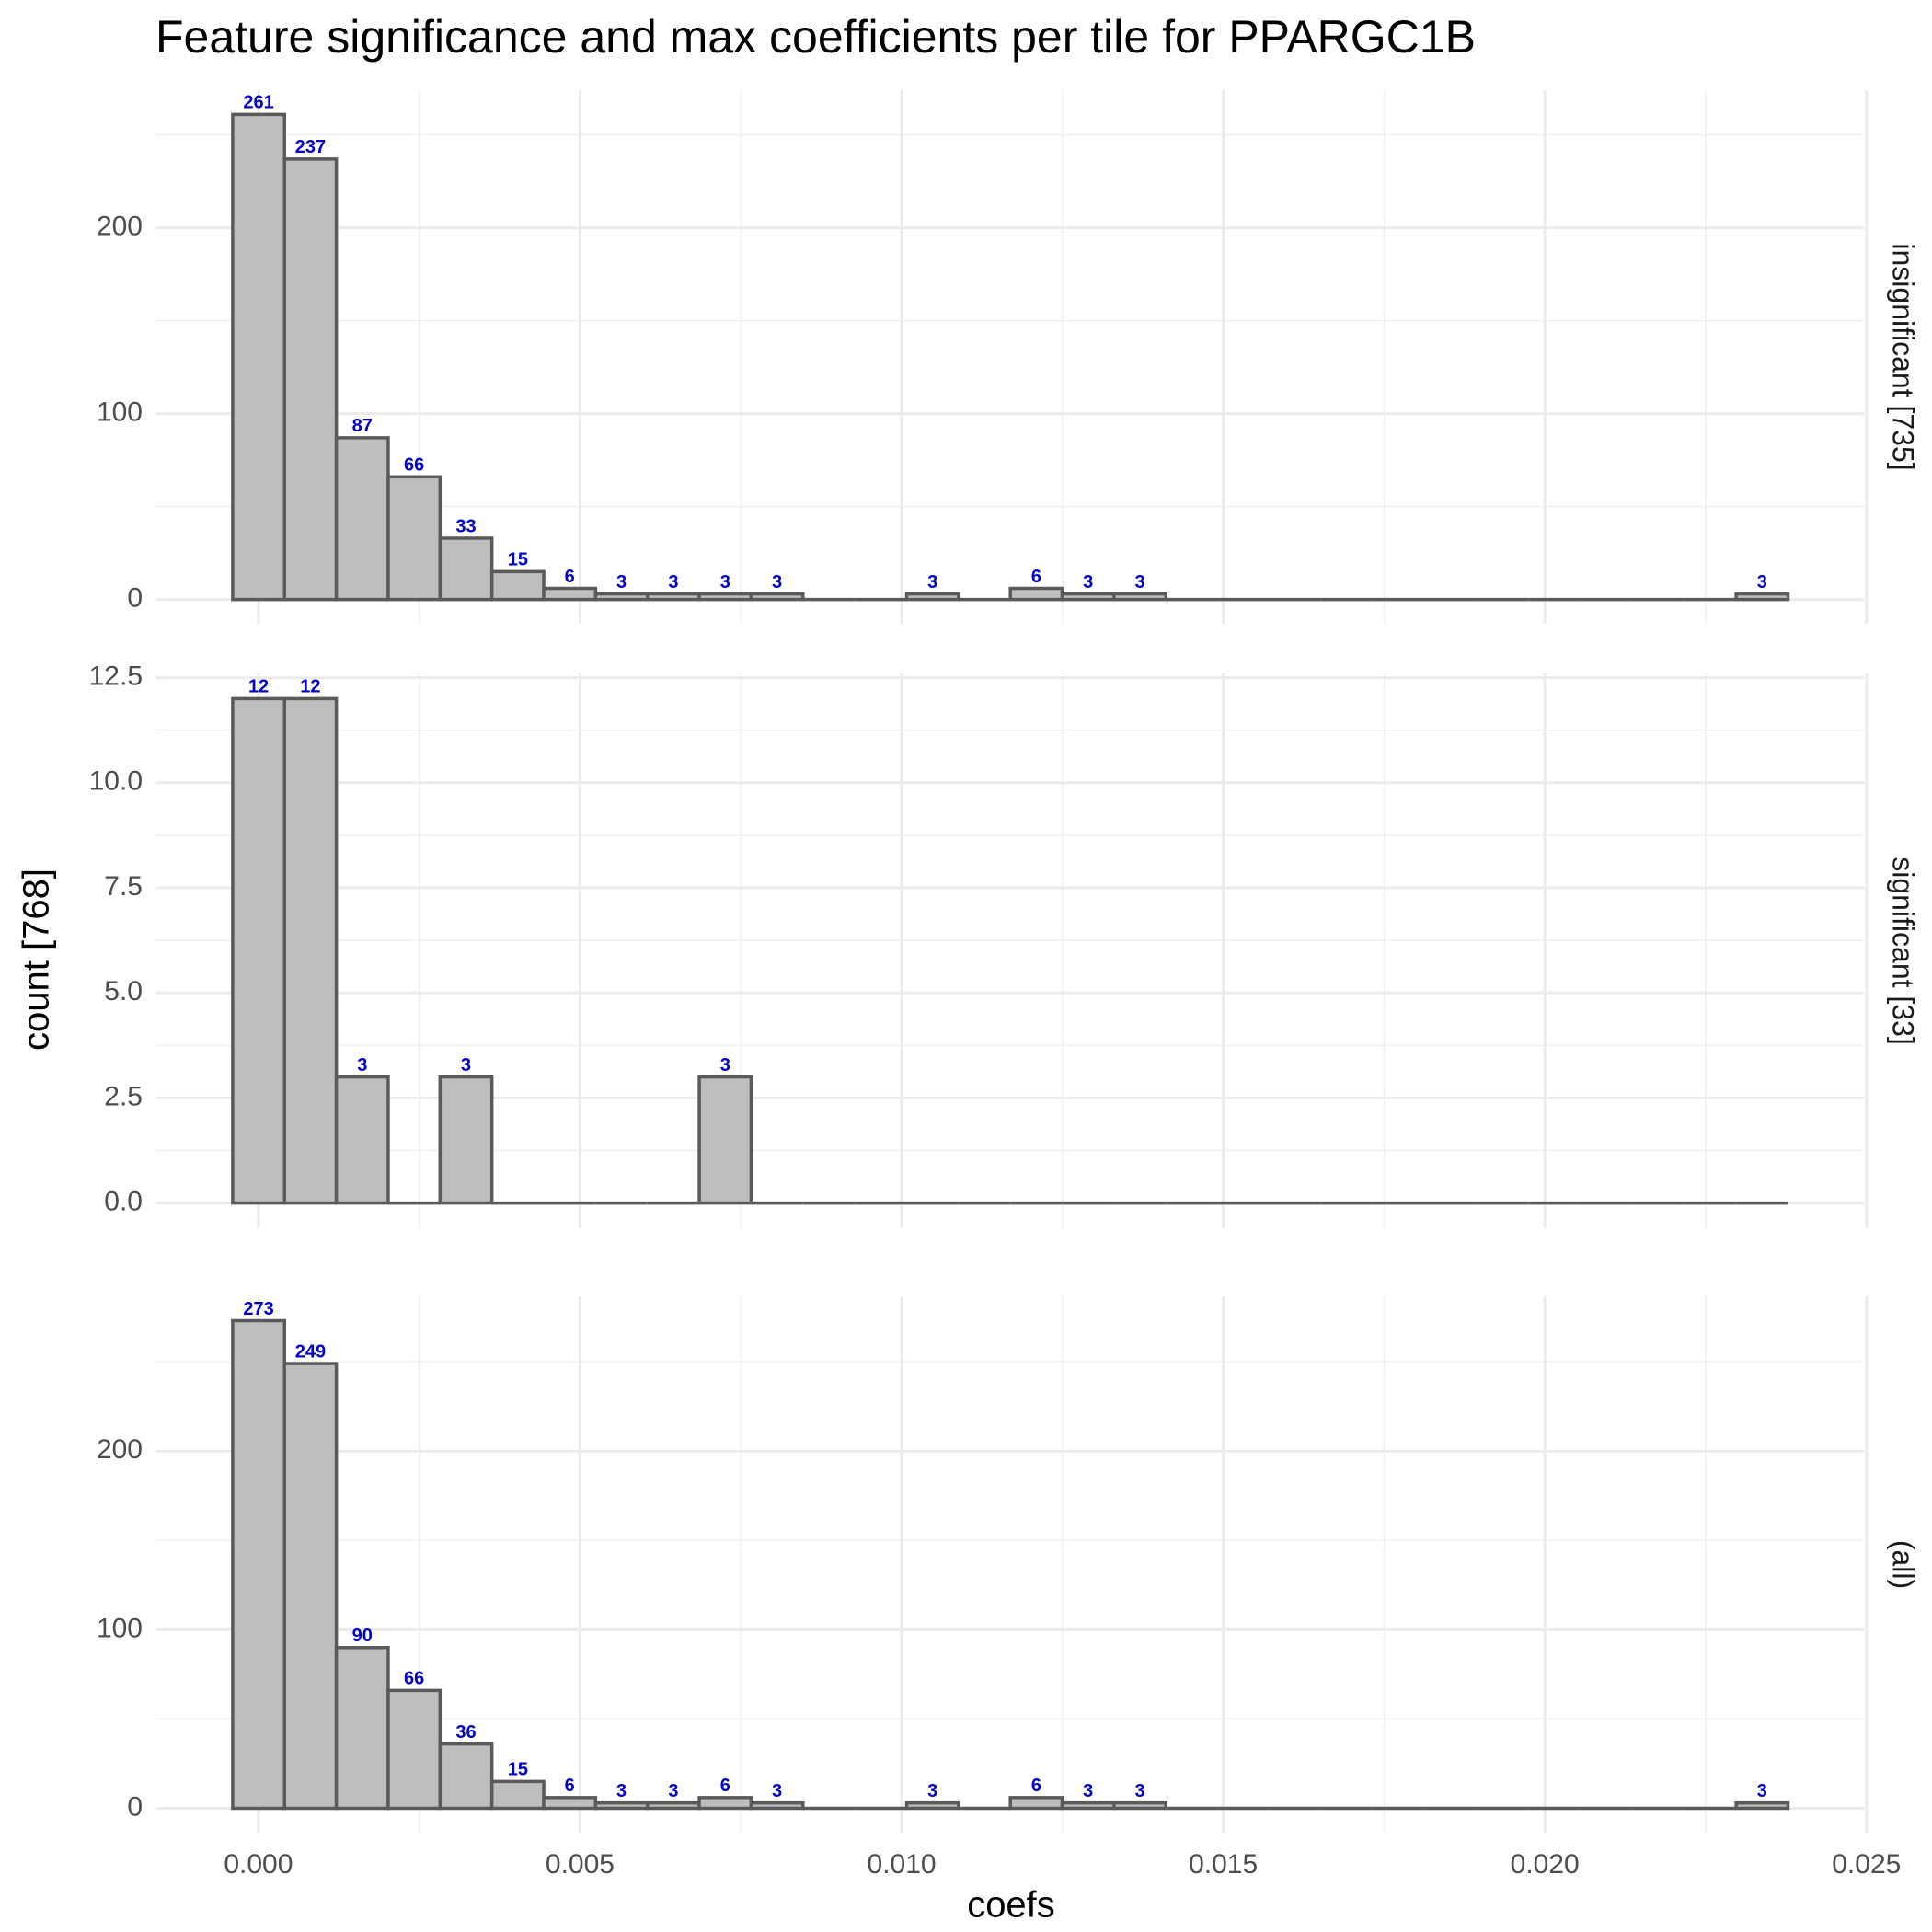 Image resolution: width=1932 pixels, height=1932 pixels. Describe the element at coordinates (37, 959) in the screenshot. I see `y-axis-label: count [768]` at that location.